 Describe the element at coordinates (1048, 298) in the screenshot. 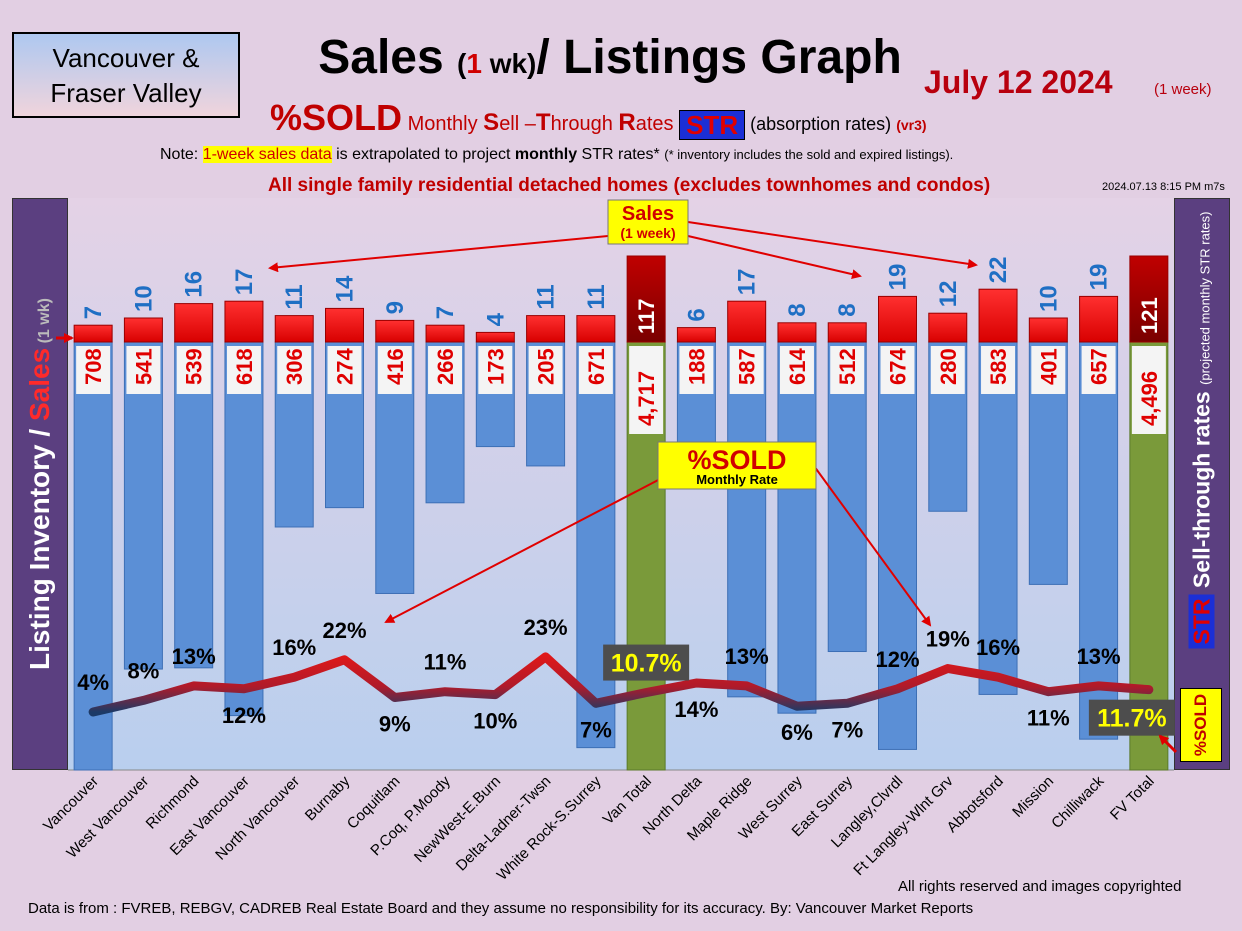

I see `sales-label: 10` at that location.